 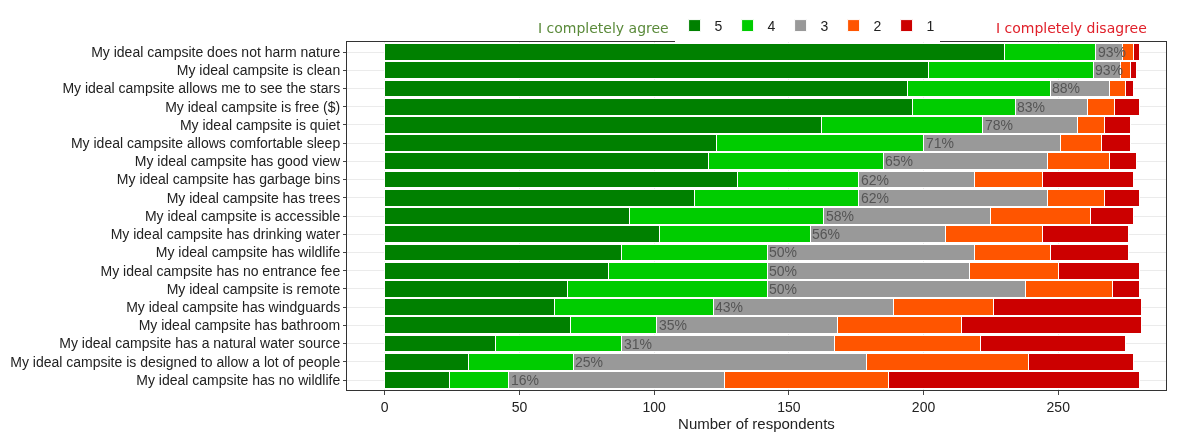 I want to click on annotation: 31%, so click(x=638, y=344).